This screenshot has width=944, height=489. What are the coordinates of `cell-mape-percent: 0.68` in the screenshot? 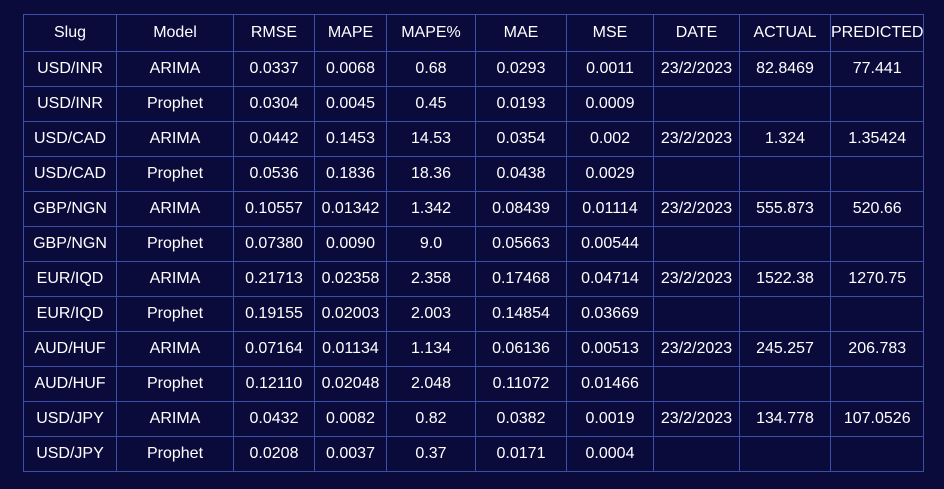 It's located at (431, 69).